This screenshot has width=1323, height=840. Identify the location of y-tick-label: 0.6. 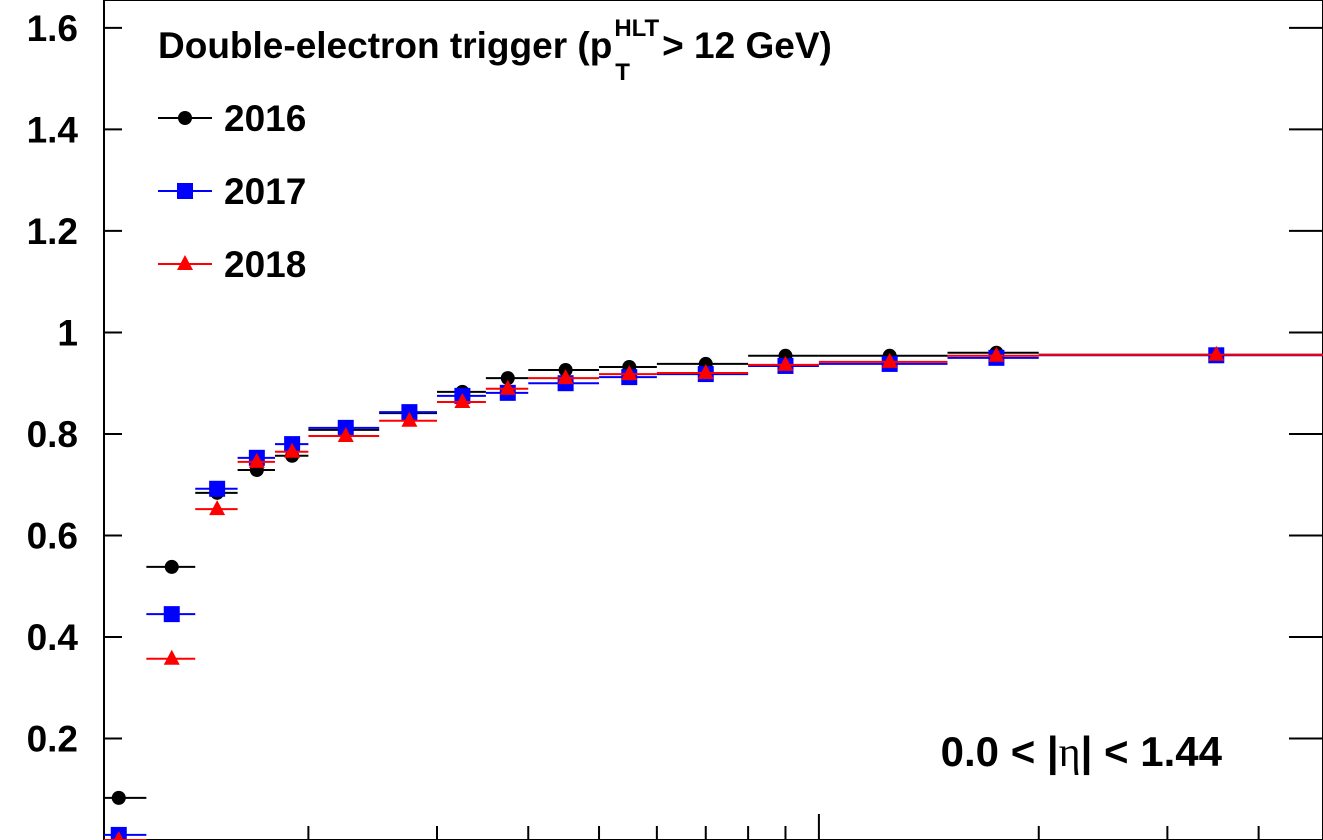
(52, 535).